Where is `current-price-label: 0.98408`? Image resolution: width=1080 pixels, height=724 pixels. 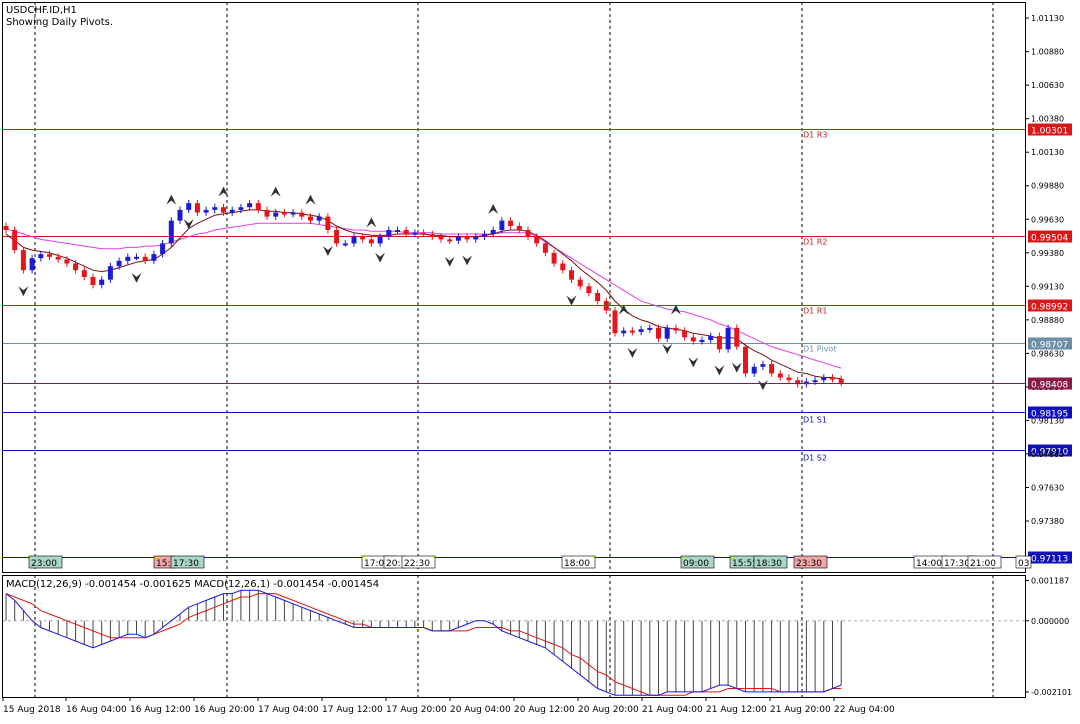
current-price-label: 0.98408 is located at coordinates (1049, 386).